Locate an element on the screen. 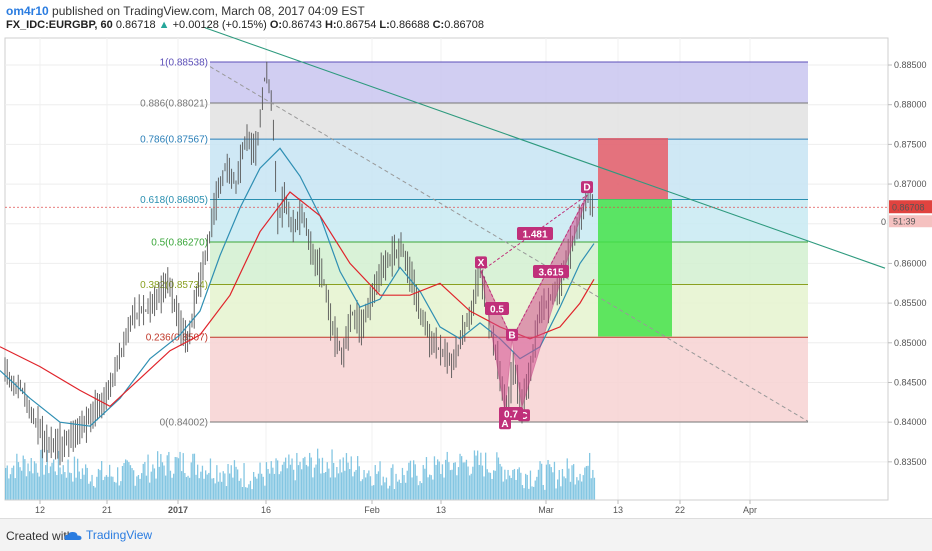 Image resolution: width=932 pixels, height=551 pixels. price-tick-label: 0.84500 is located at coordinates (910, 382).